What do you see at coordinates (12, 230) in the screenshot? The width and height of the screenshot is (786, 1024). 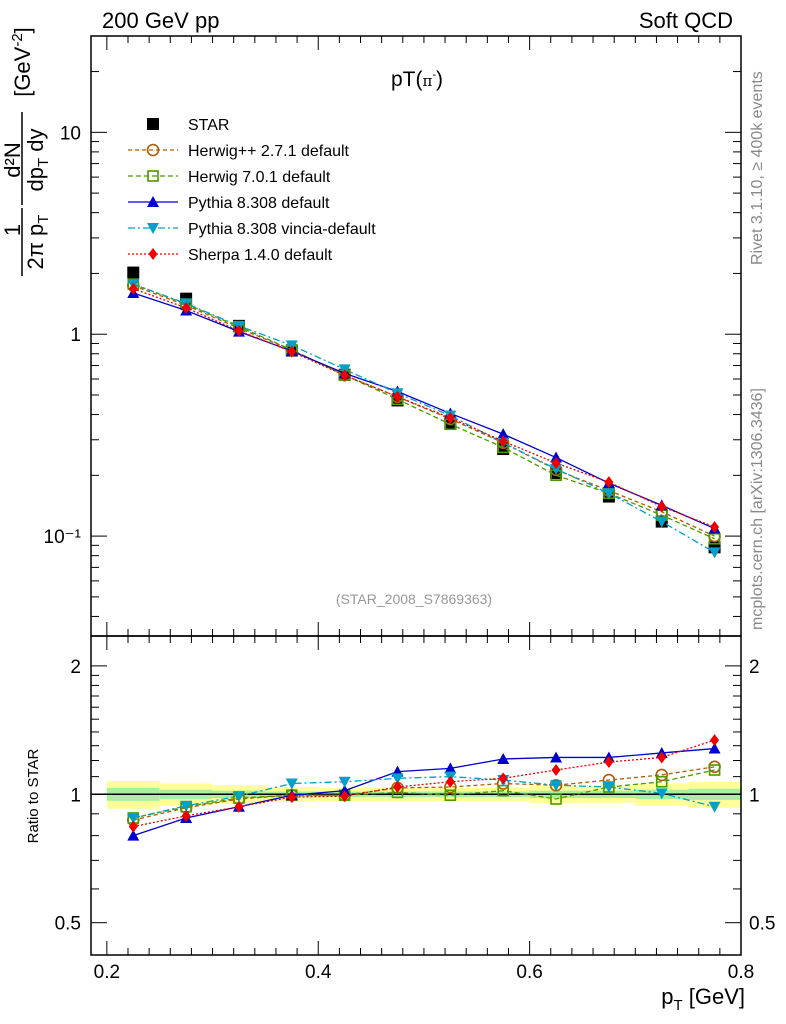 I see `ylabel-frac1-num: 1` at bounding box center [12, 230].